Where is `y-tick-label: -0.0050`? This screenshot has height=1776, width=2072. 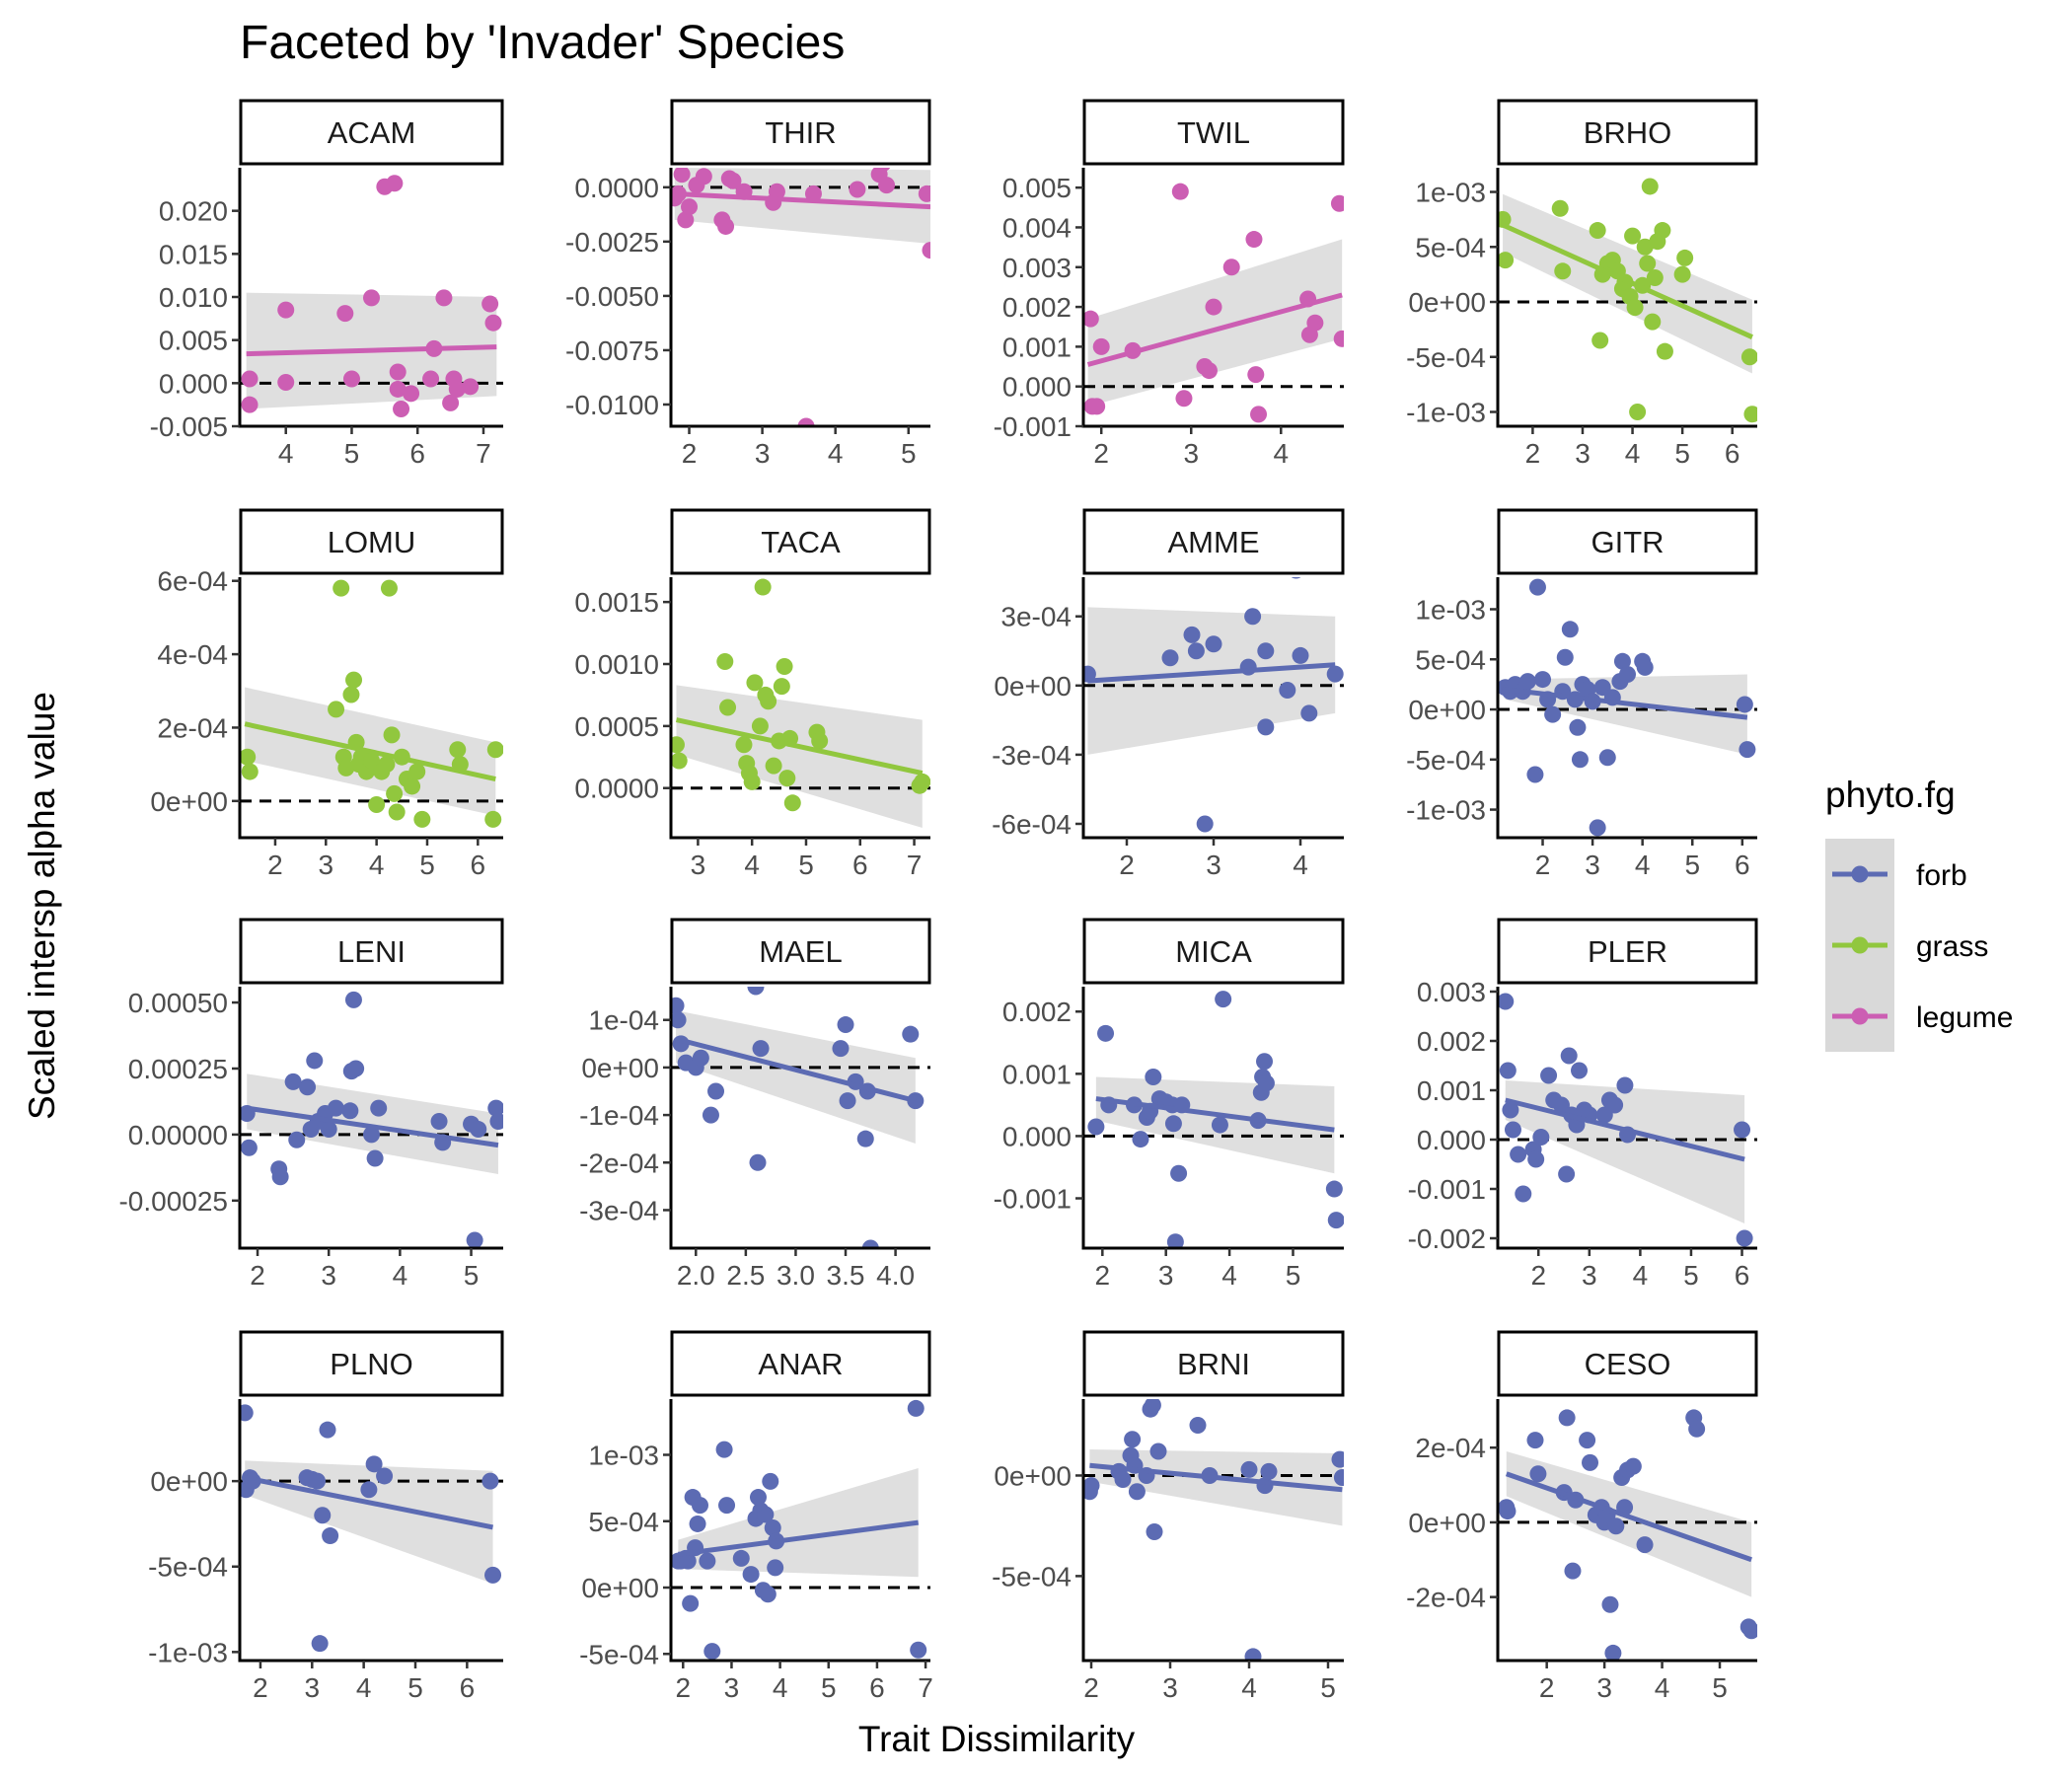 y-tick-label: -0.0050 is located at coordinates (612, 296).